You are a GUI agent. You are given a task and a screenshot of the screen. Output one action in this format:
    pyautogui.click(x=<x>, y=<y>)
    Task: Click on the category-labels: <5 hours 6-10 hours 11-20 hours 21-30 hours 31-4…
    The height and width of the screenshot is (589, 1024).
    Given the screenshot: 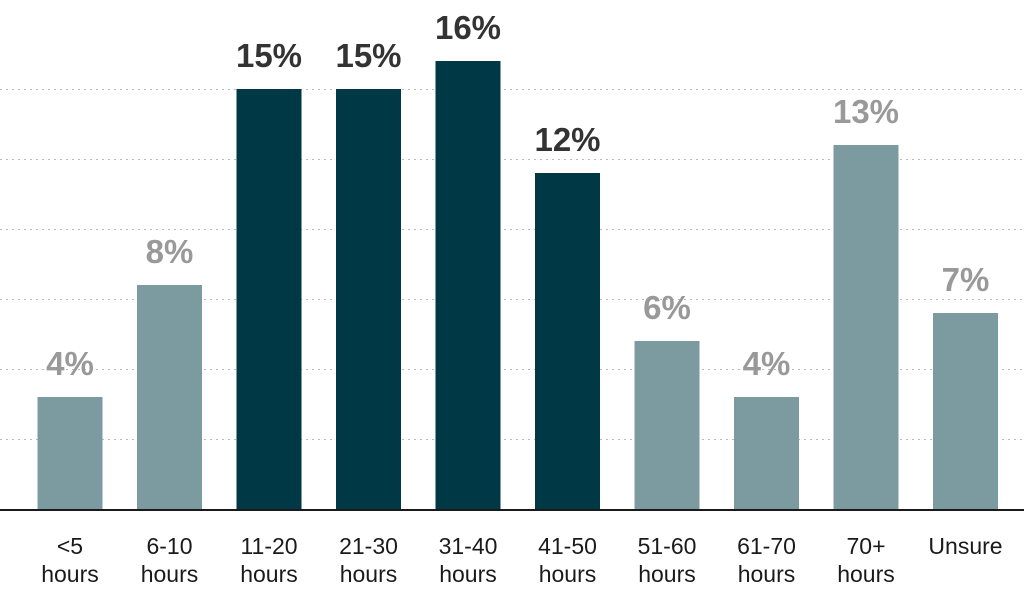 What is the action you would take?
    pyautogui.click(x=521, y=560)
    